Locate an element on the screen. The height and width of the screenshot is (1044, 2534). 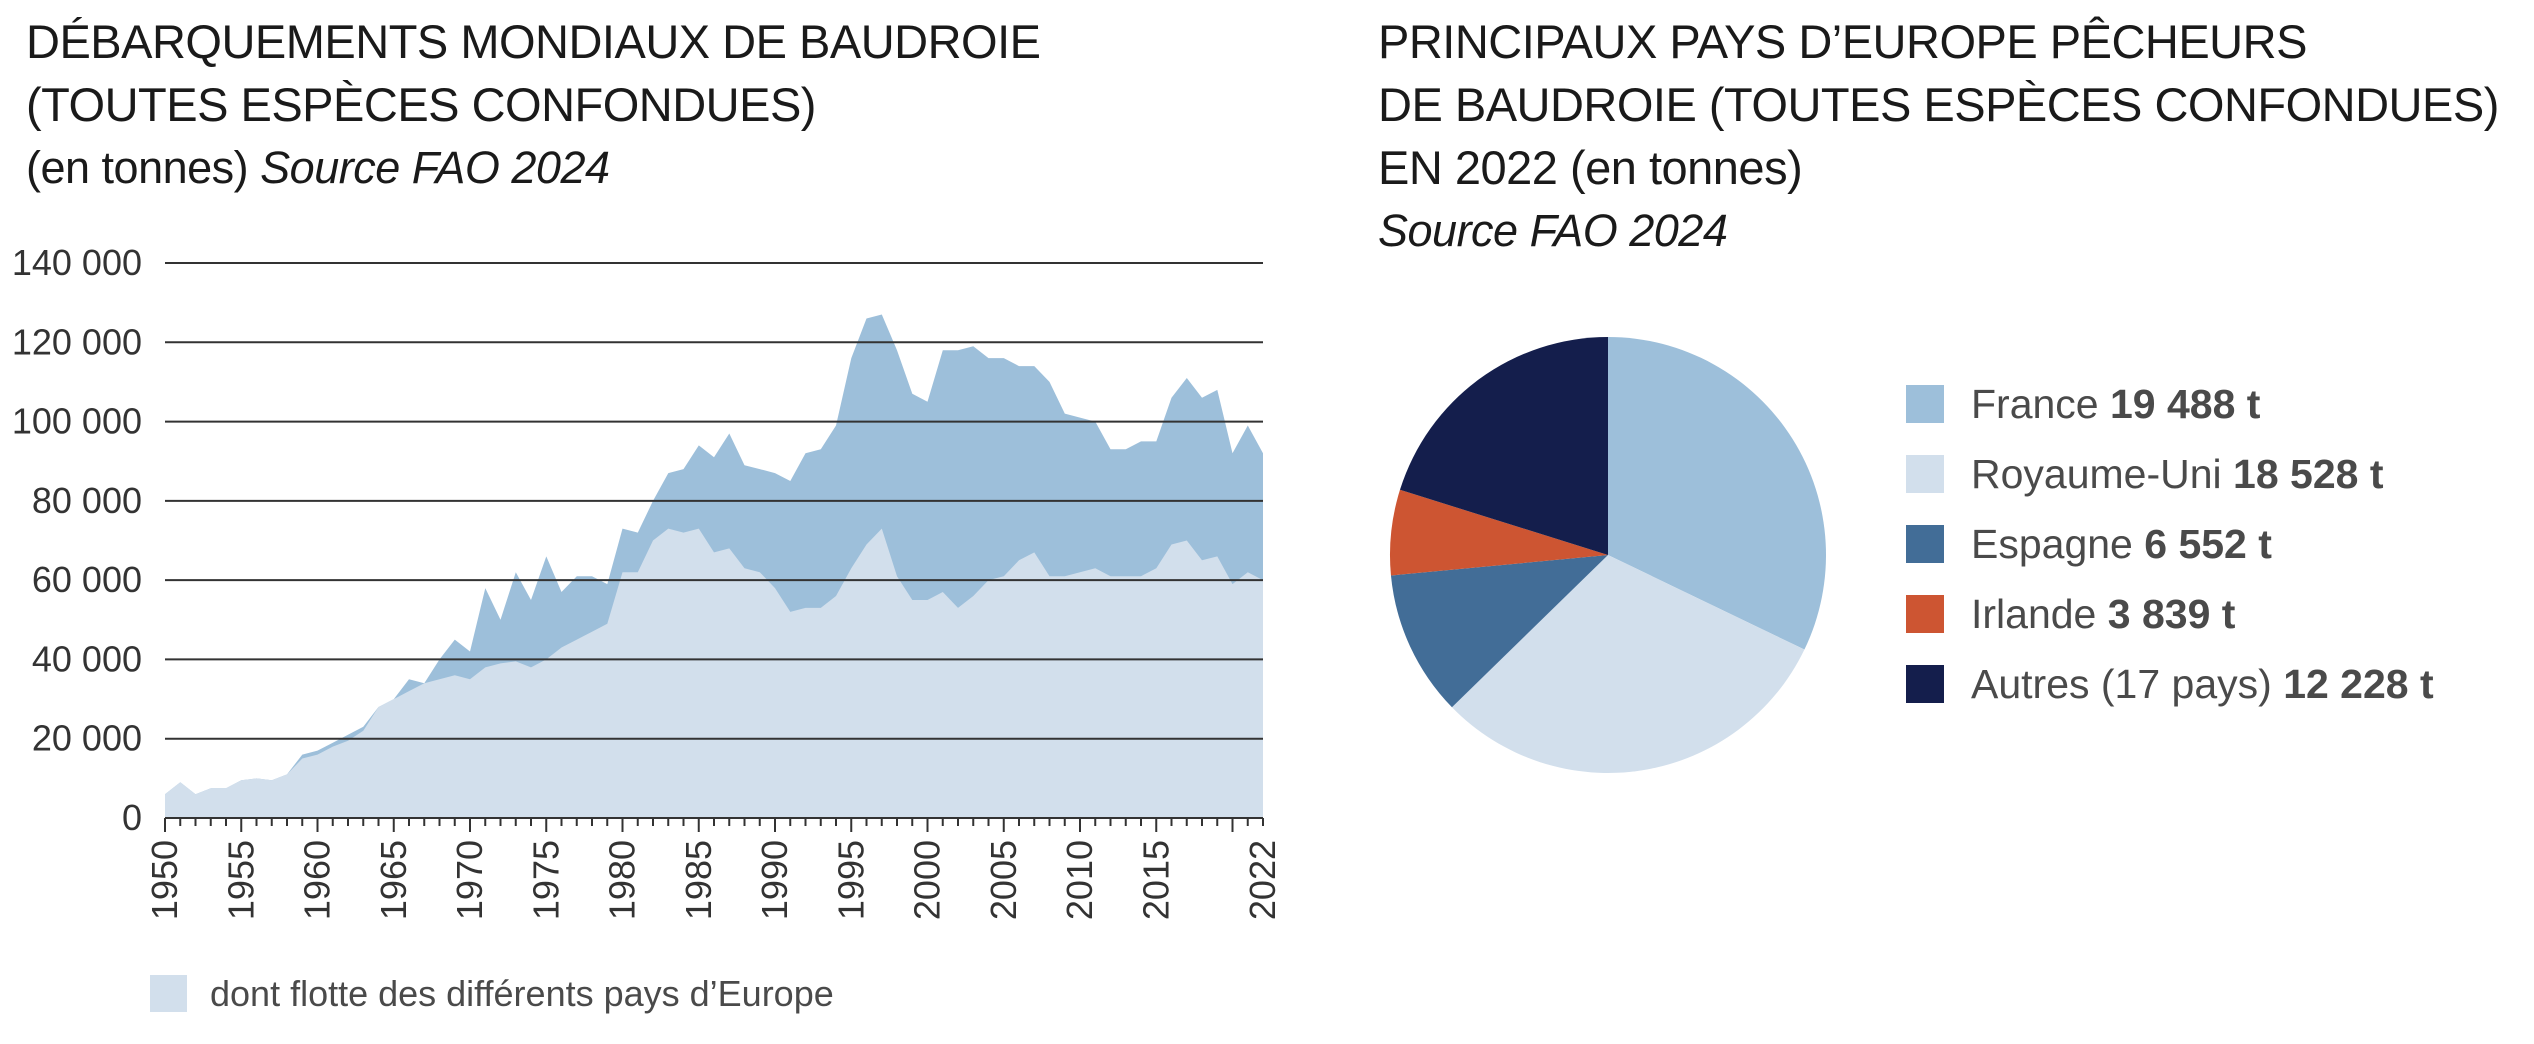
pie-legend-item-irlande: Irlande 3 839 t is located at coordinates (2103, 614).